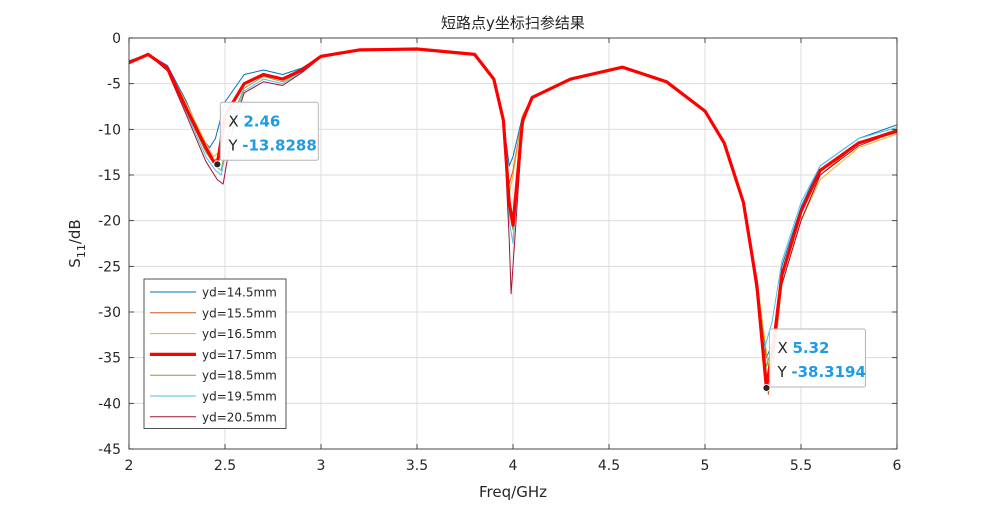 The height and width of the screenshot is (505, 992). Describe the element at coordinates (75, 263) in the screenshot. I see `y-axis-label-main: S` at that location.